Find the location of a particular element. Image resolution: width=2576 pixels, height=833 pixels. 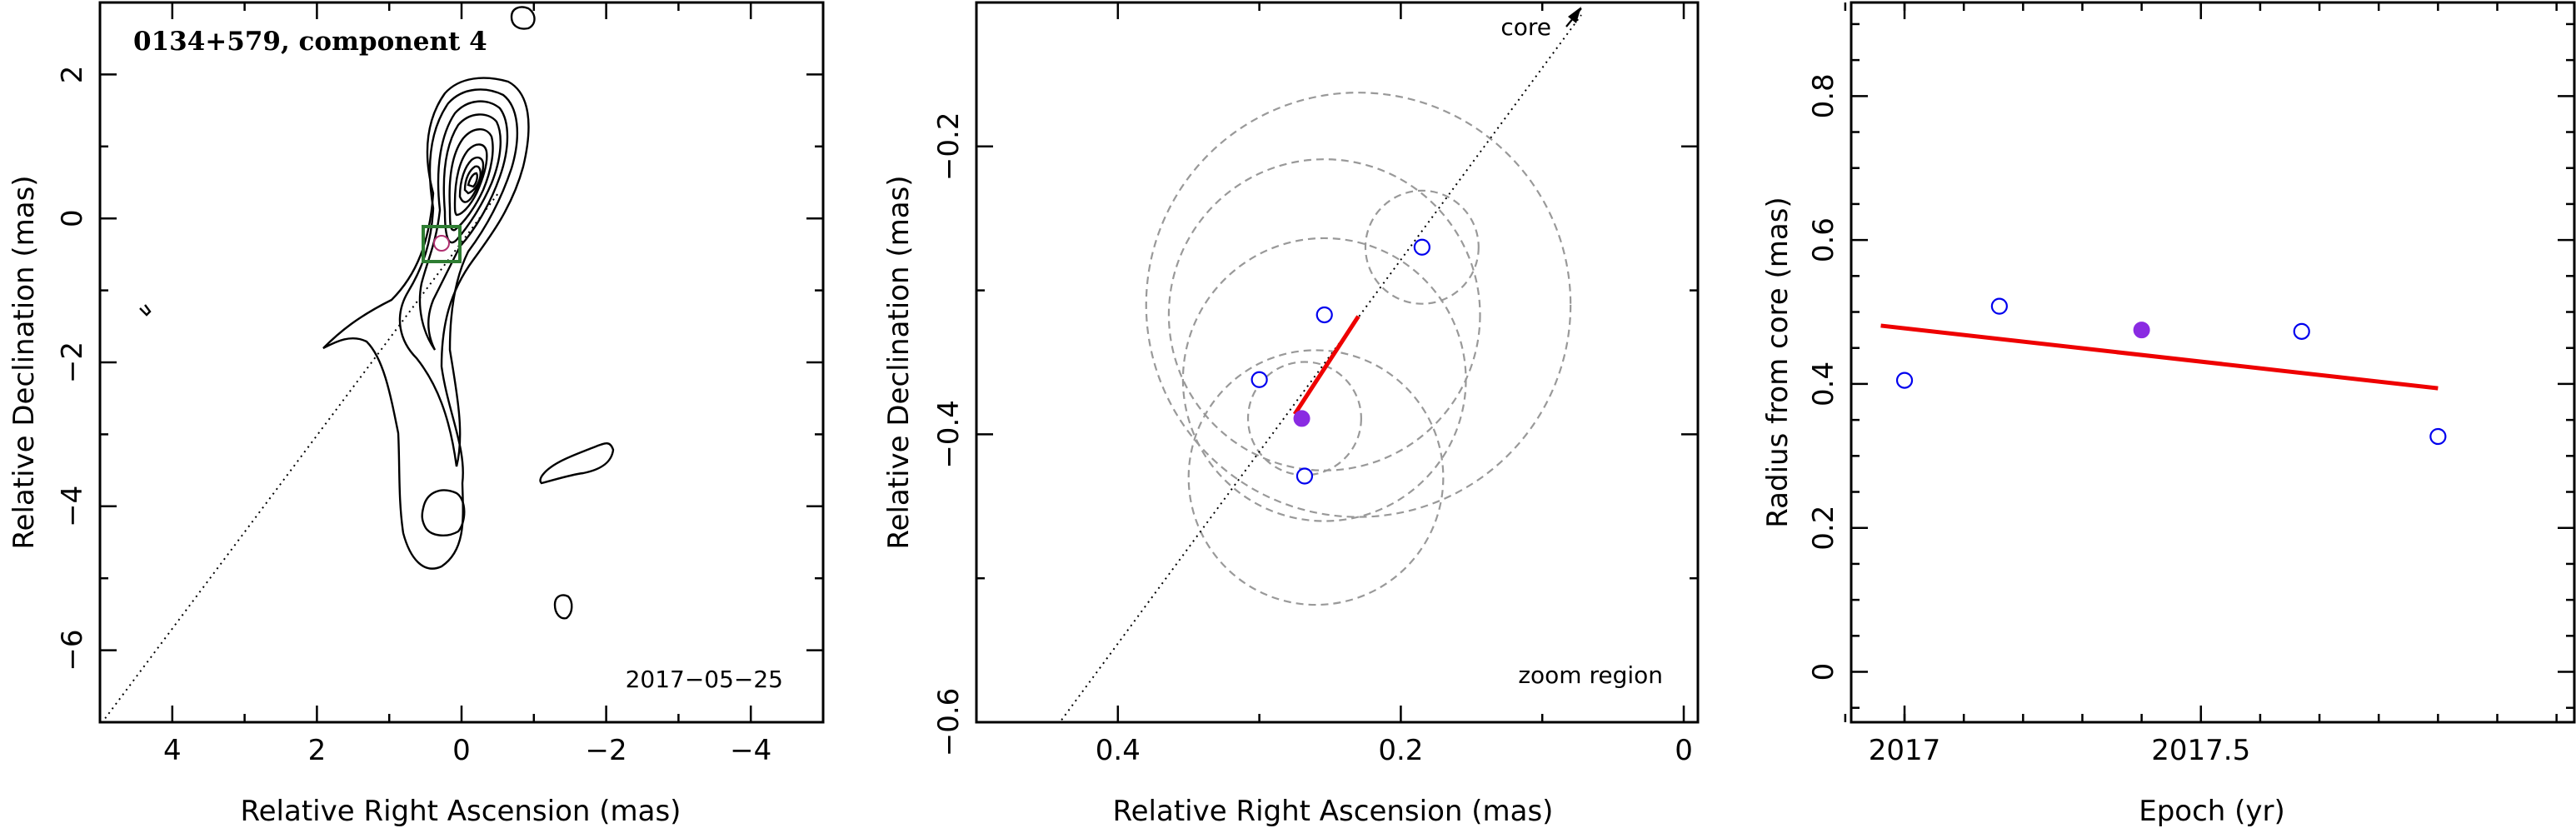

y-axis-label-2: Relative Declination (mas) is located at coordinates (899, 362).